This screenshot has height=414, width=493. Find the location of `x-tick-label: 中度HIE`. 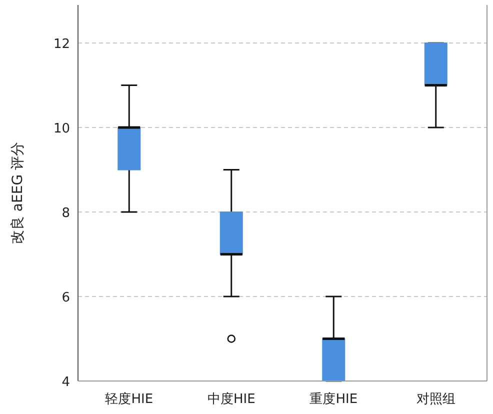

x-tick-label: 中度HIE is located at coordinates (231, 399).